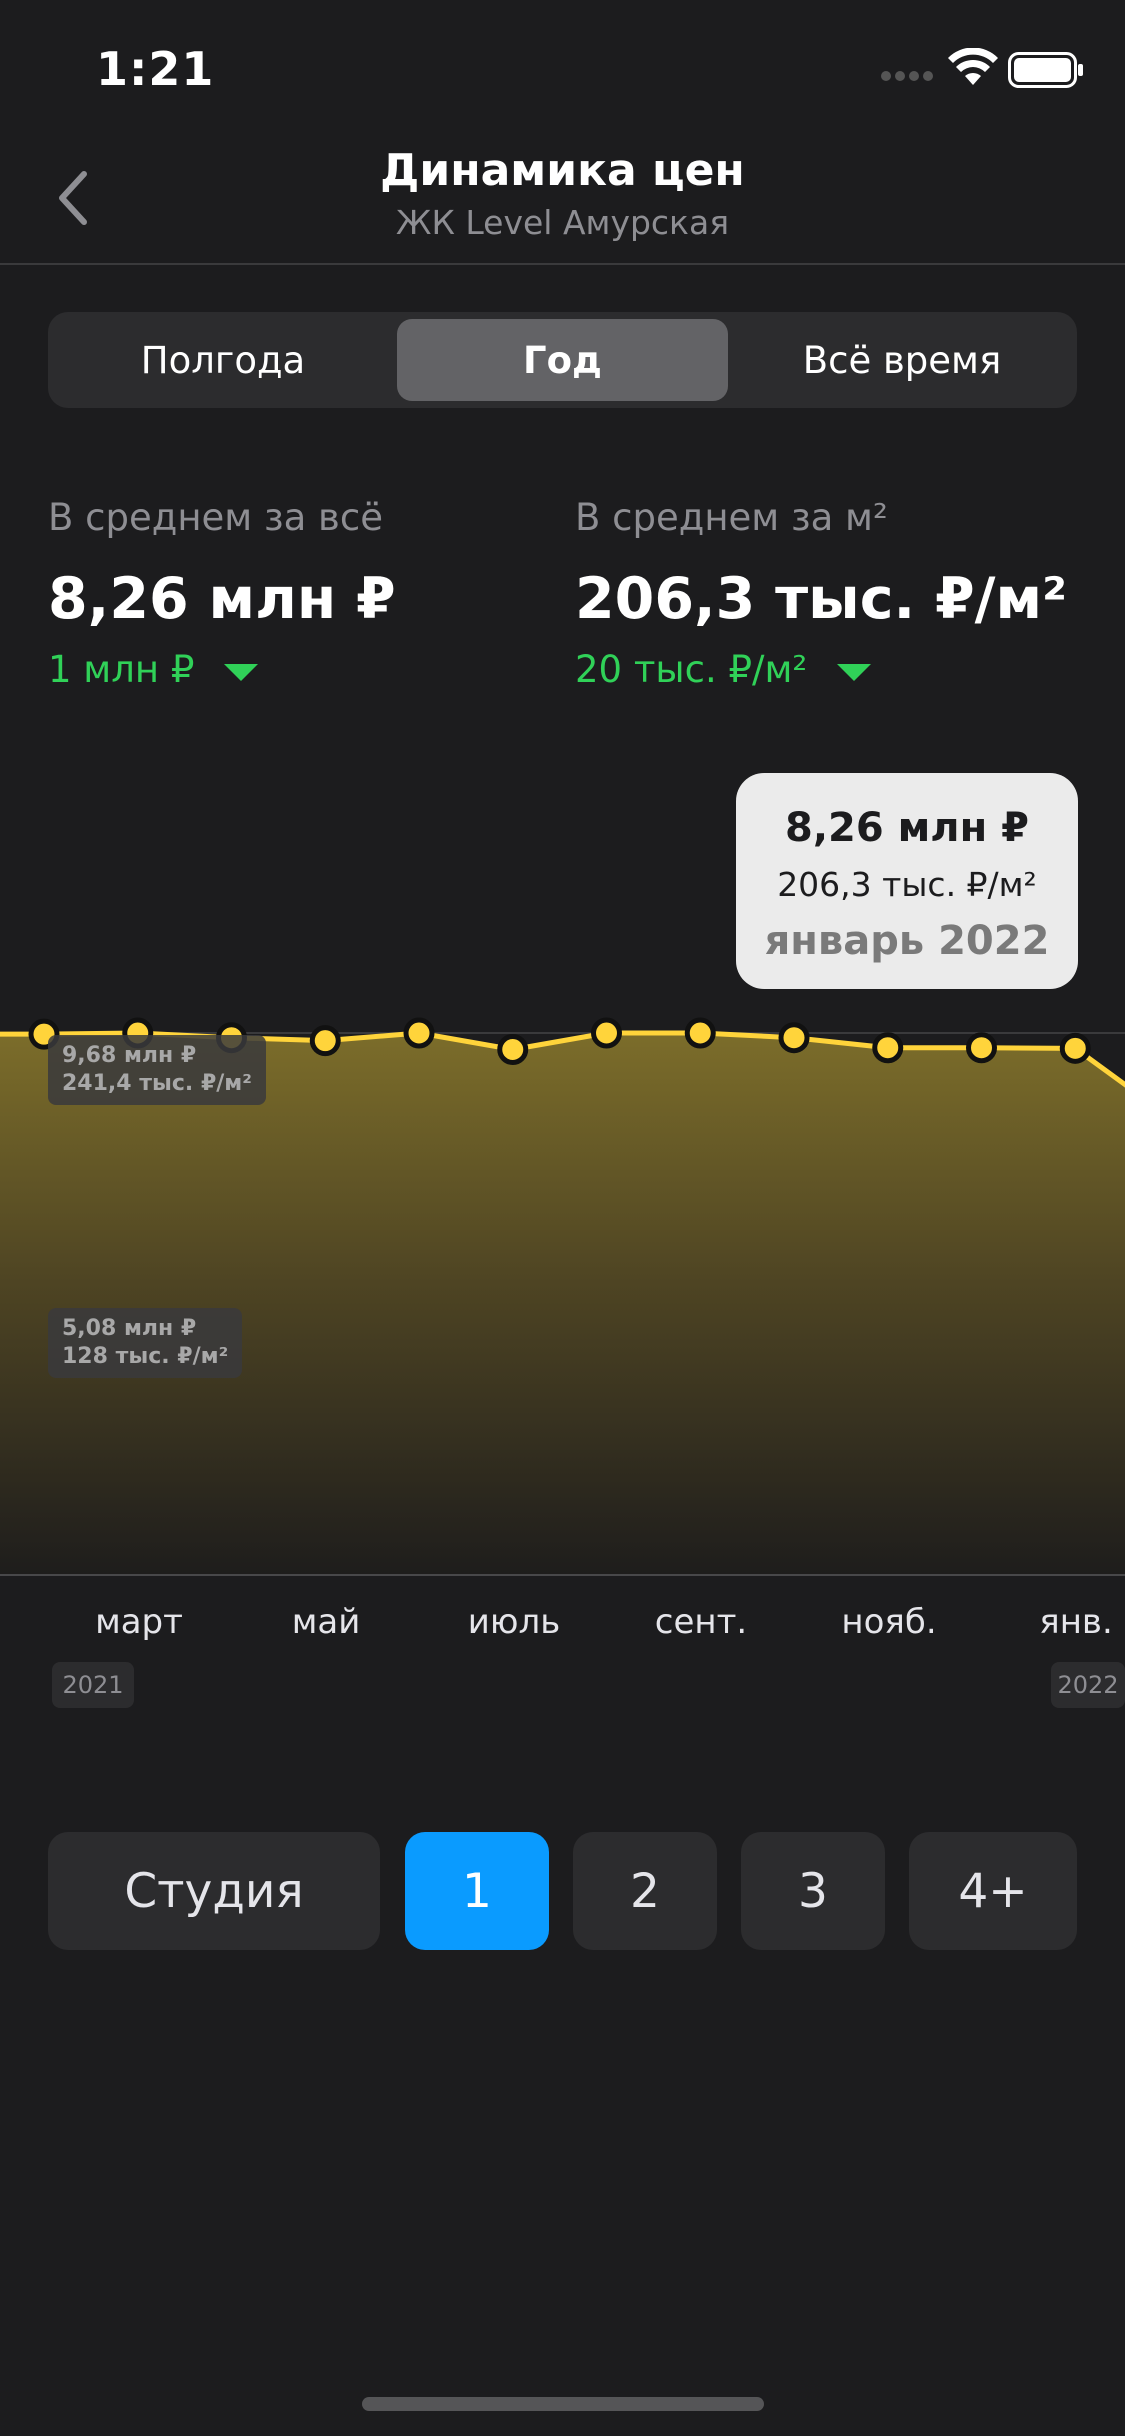 Image resolution: width=1125 pixels, height=2436 pixels. I want to click on chart-price-line, so click(562, 1059).